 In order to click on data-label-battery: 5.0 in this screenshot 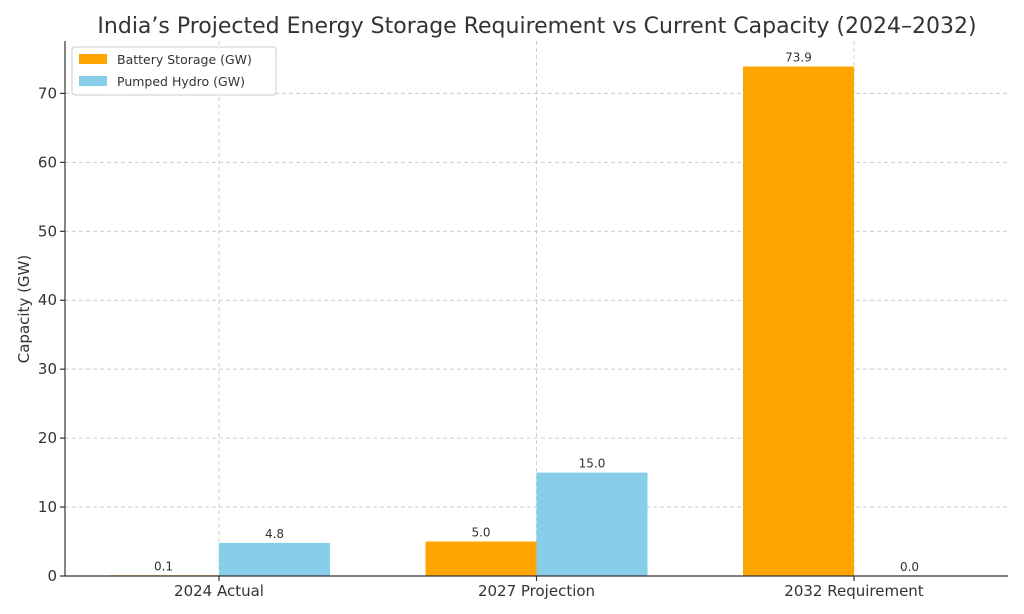, I will do `click(480, 533)`.